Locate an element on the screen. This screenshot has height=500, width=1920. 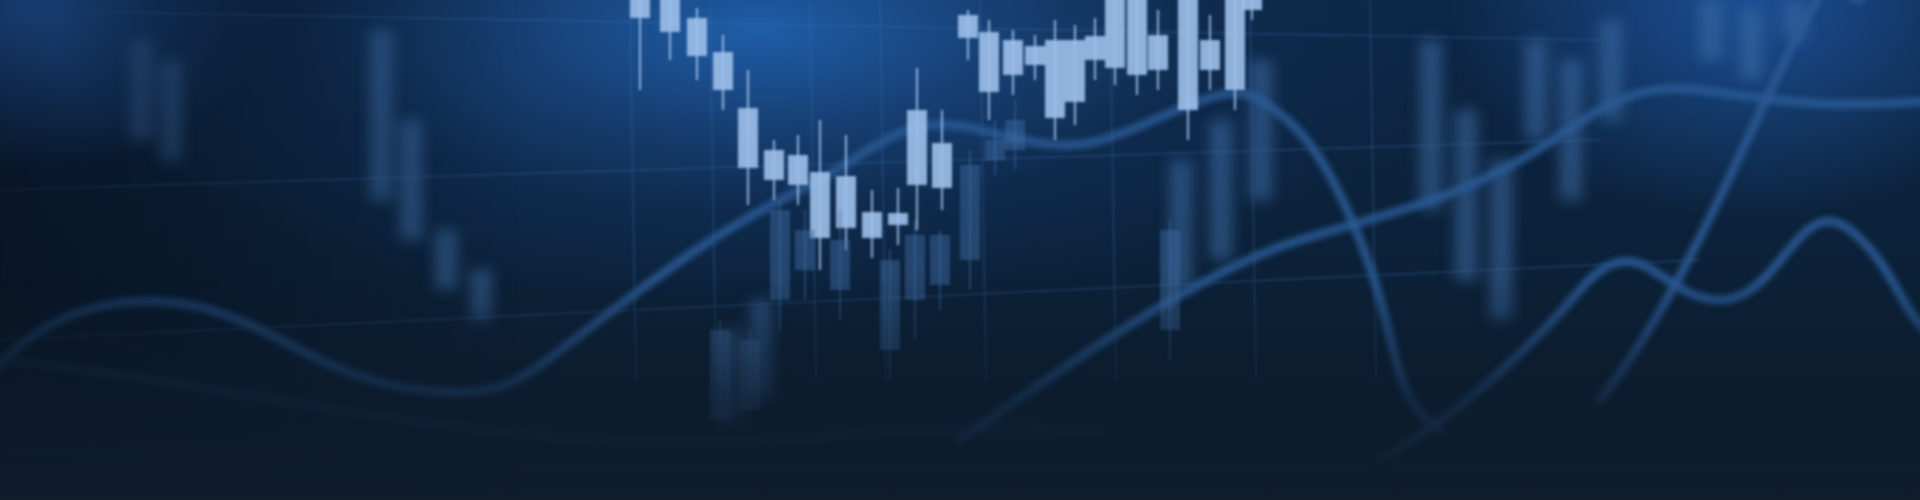
grid-line-horizontal is located at coordinates (800, 25).